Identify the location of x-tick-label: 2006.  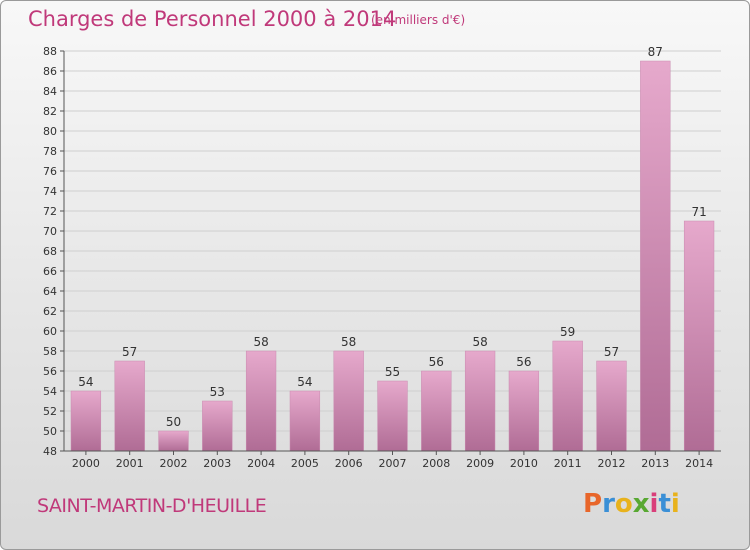
(349, 463).